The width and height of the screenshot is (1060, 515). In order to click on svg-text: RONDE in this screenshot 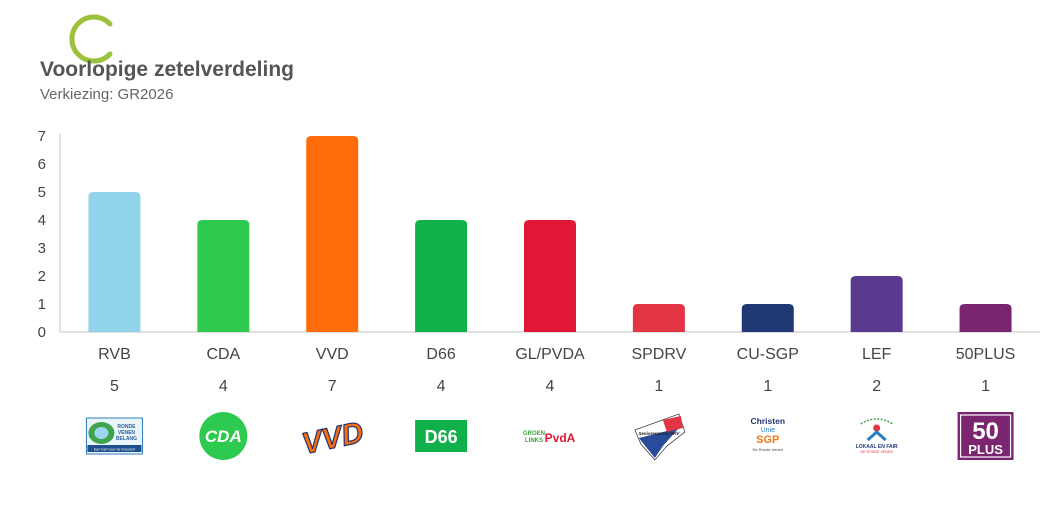, I will do `click(126, 427)`.